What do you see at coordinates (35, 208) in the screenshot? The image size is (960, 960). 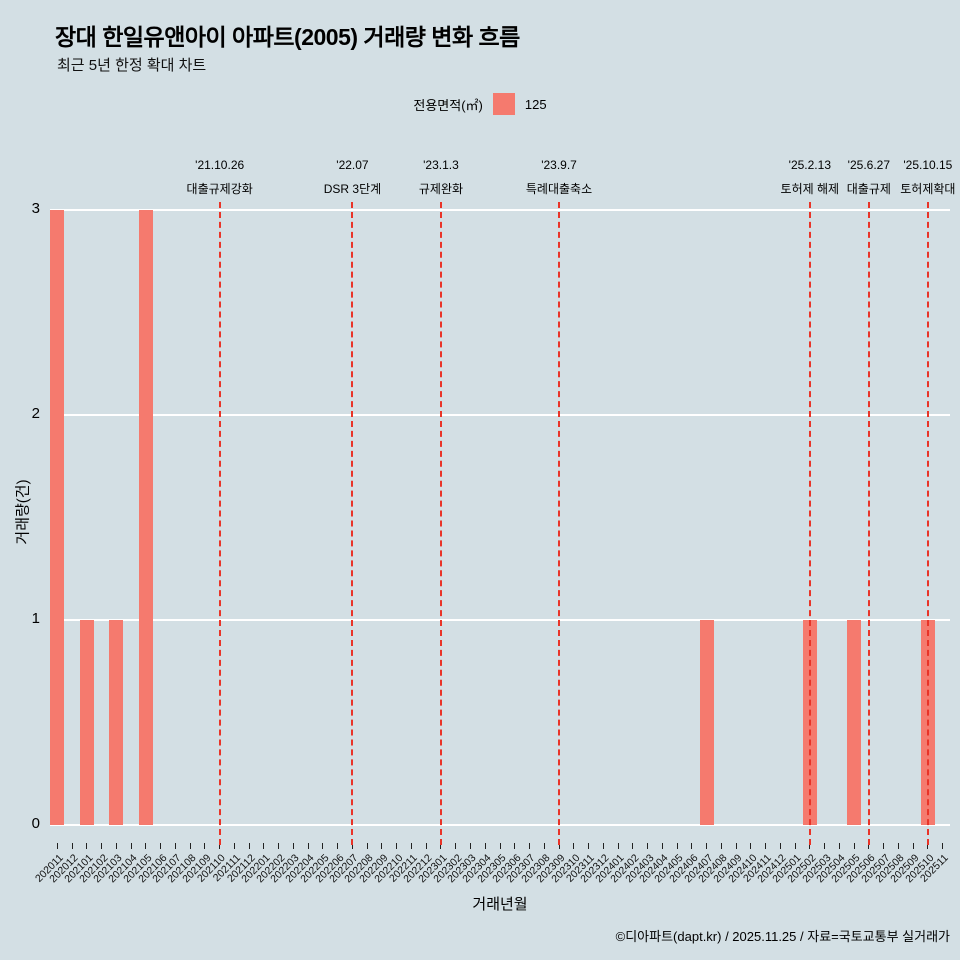 I see `y-tick-label-3: 3` at bounding box center [35, 208].